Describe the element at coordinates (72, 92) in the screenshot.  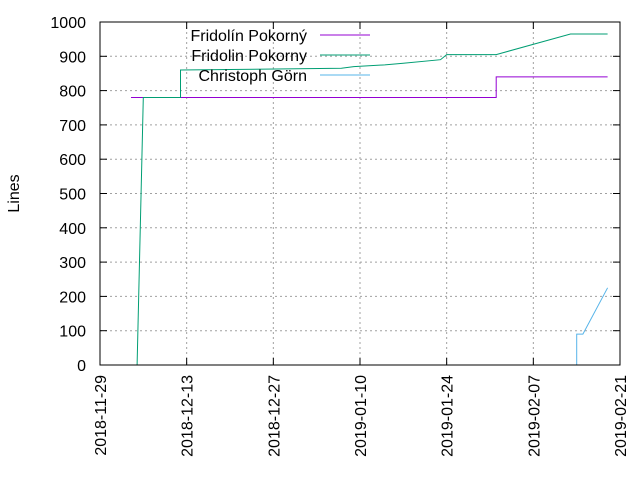
I see `y-tick-label: 800` at that location.